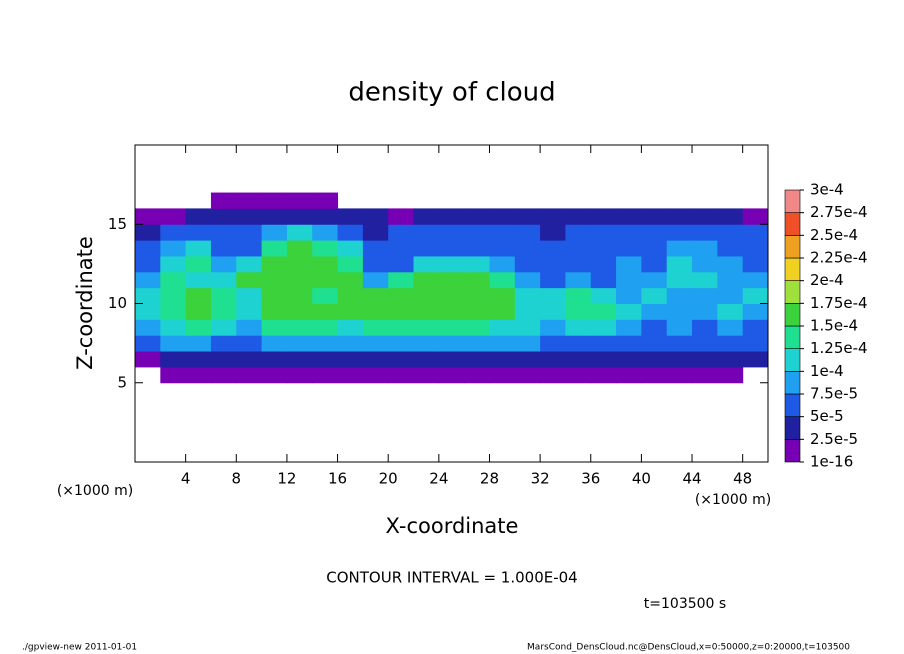  What do you see at coordinates (388, 479) in the screenshot?
I see `x-tick-label: 20` at bounding box center [388, 479].